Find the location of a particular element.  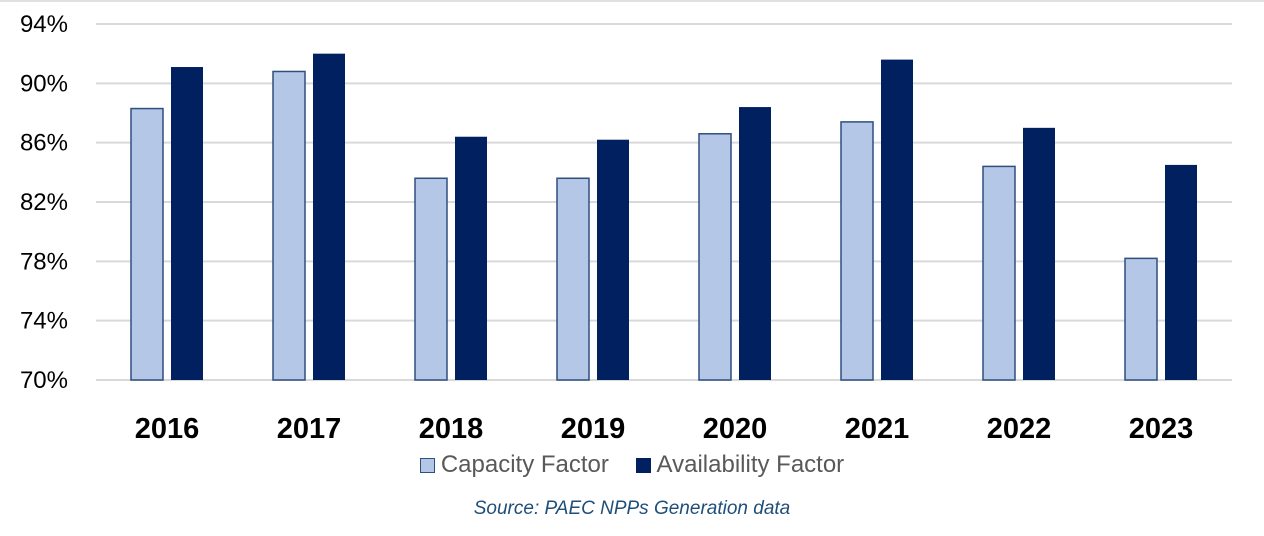

y-tick-label: 74% is located at coordinates (44, 321).